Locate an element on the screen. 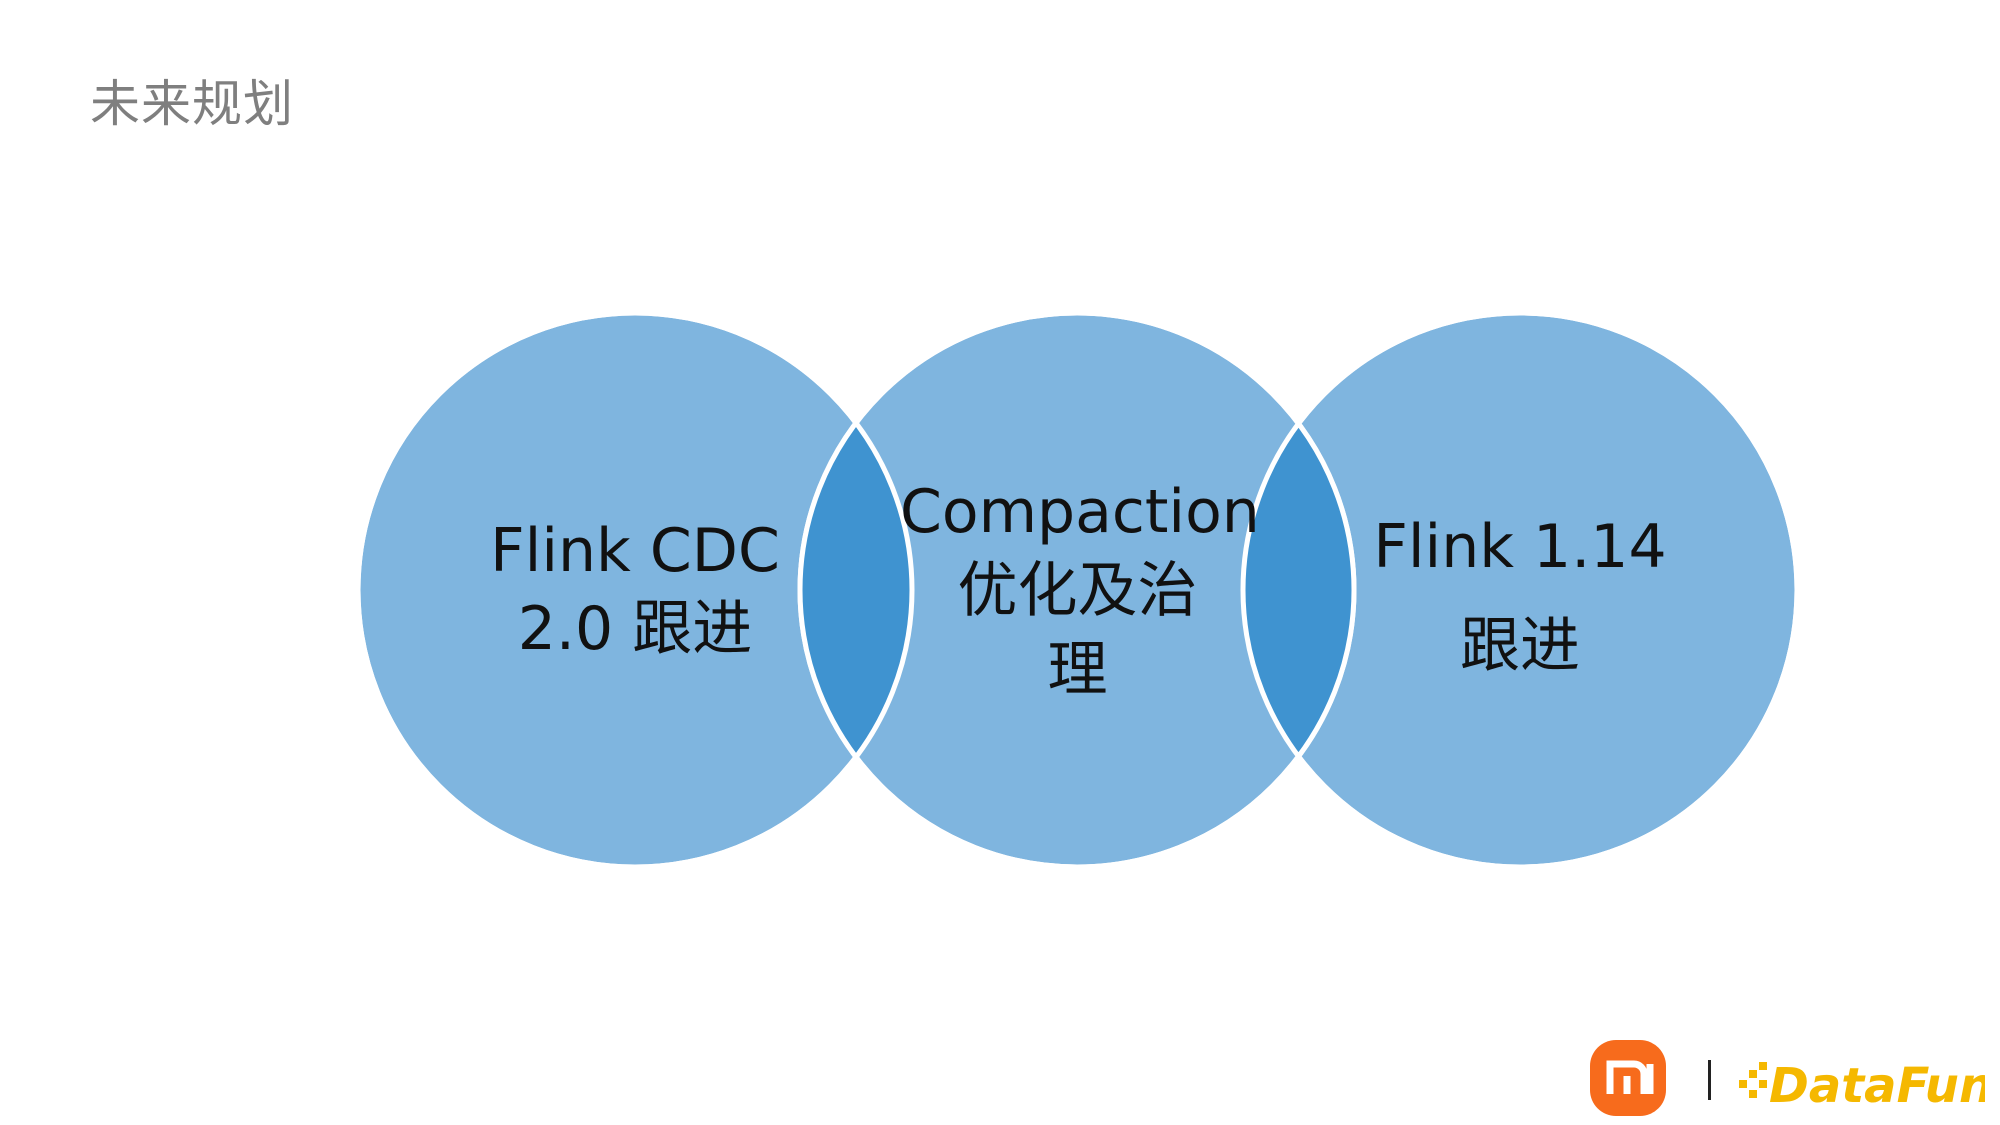 The width and height of the screenshot is (2000, 1125). svg-text: DataFun. is located at coordinates (1877, 1086).